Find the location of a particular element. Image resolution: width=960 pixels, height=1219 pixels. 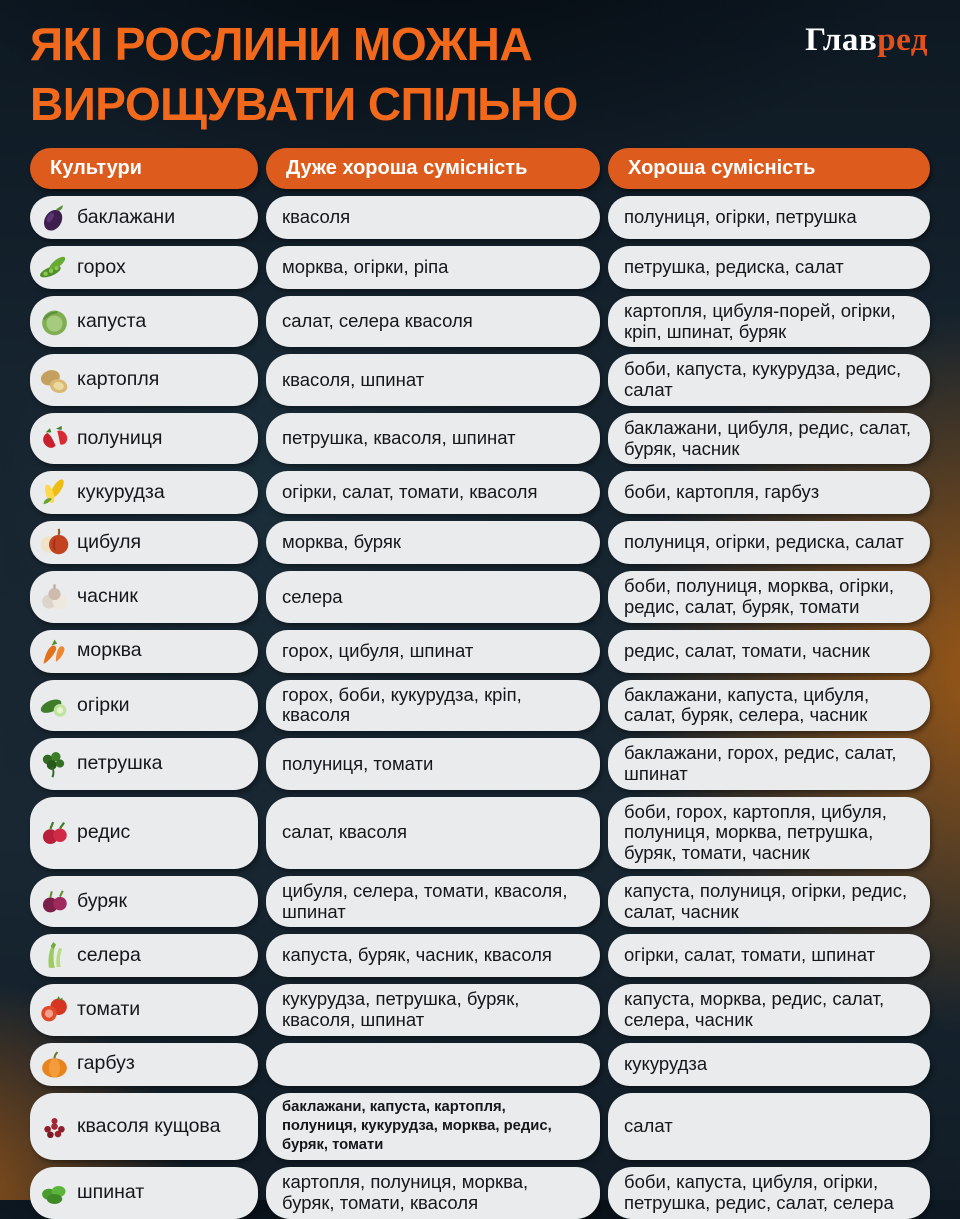

crop-cell: баклажани is located at coordinates (144, 217).